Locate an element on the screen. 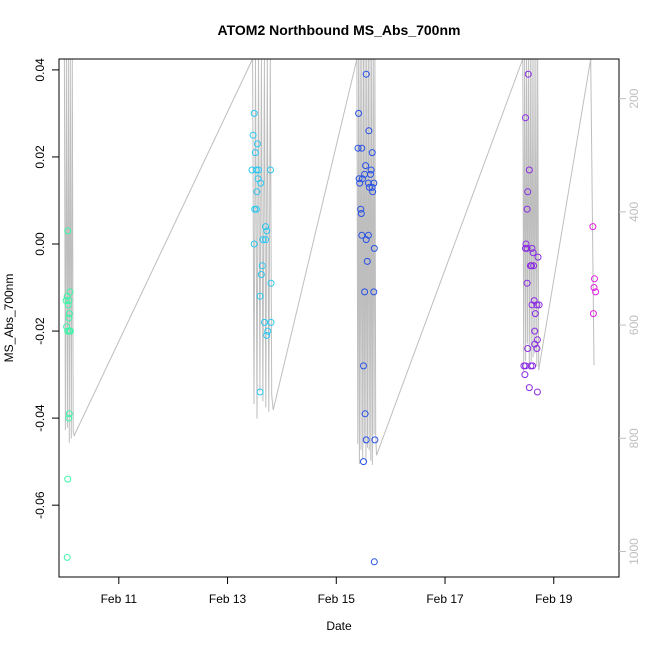 The width and height of the screenshot is (650, 650). y-tick-label: 0.04 is located at coordinates (40, 70).